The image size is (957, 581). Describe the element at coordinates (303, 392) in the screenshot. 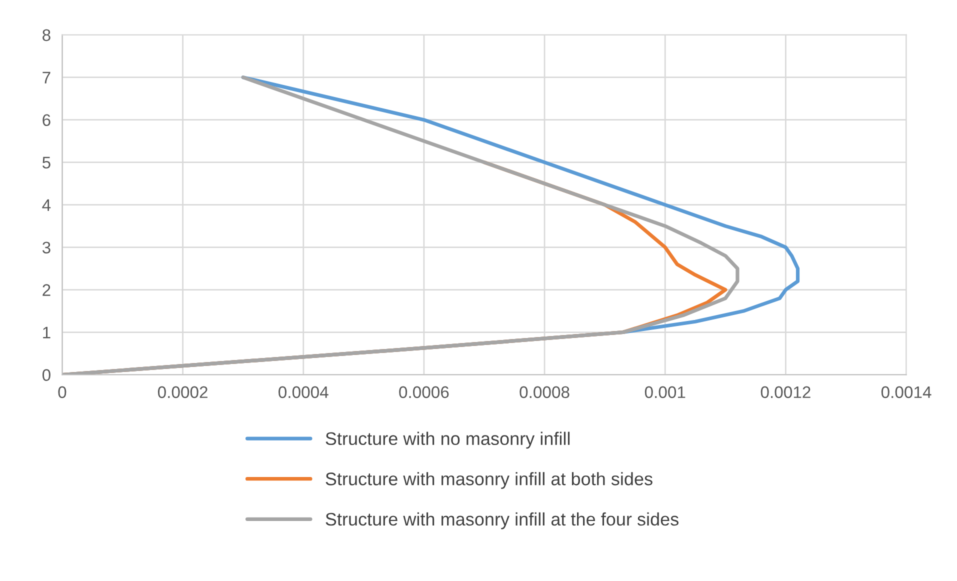

I see `x-tick-label: 0.0004` at that location.